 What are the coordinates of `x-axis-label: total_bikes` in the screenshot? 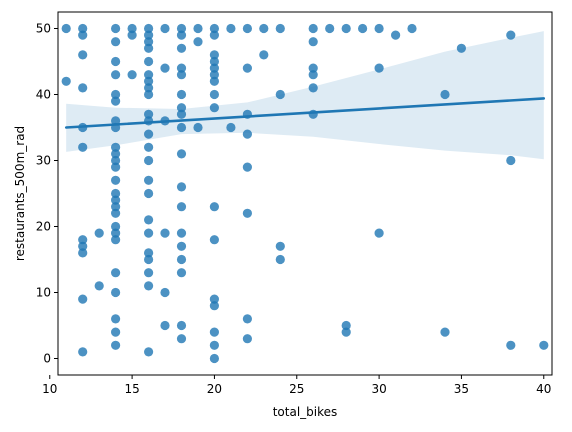 It's located at (305, 412).